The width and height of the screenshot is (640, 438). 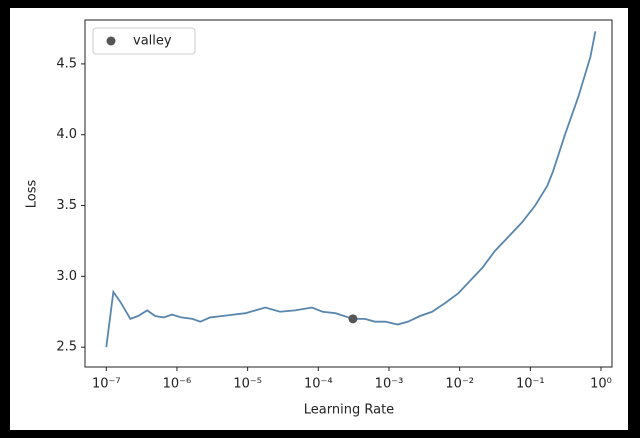 What do you see at coordinates (106, 384) in the screenshot?
I see `x-tick-label: 10⁻⁷` at bounding box center [106, 384].